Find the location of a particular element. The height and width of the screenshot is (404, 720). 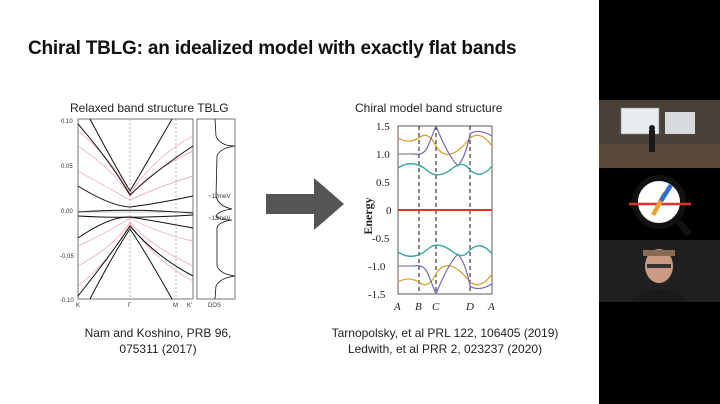

black-bands is located at coordinates (135, 209).